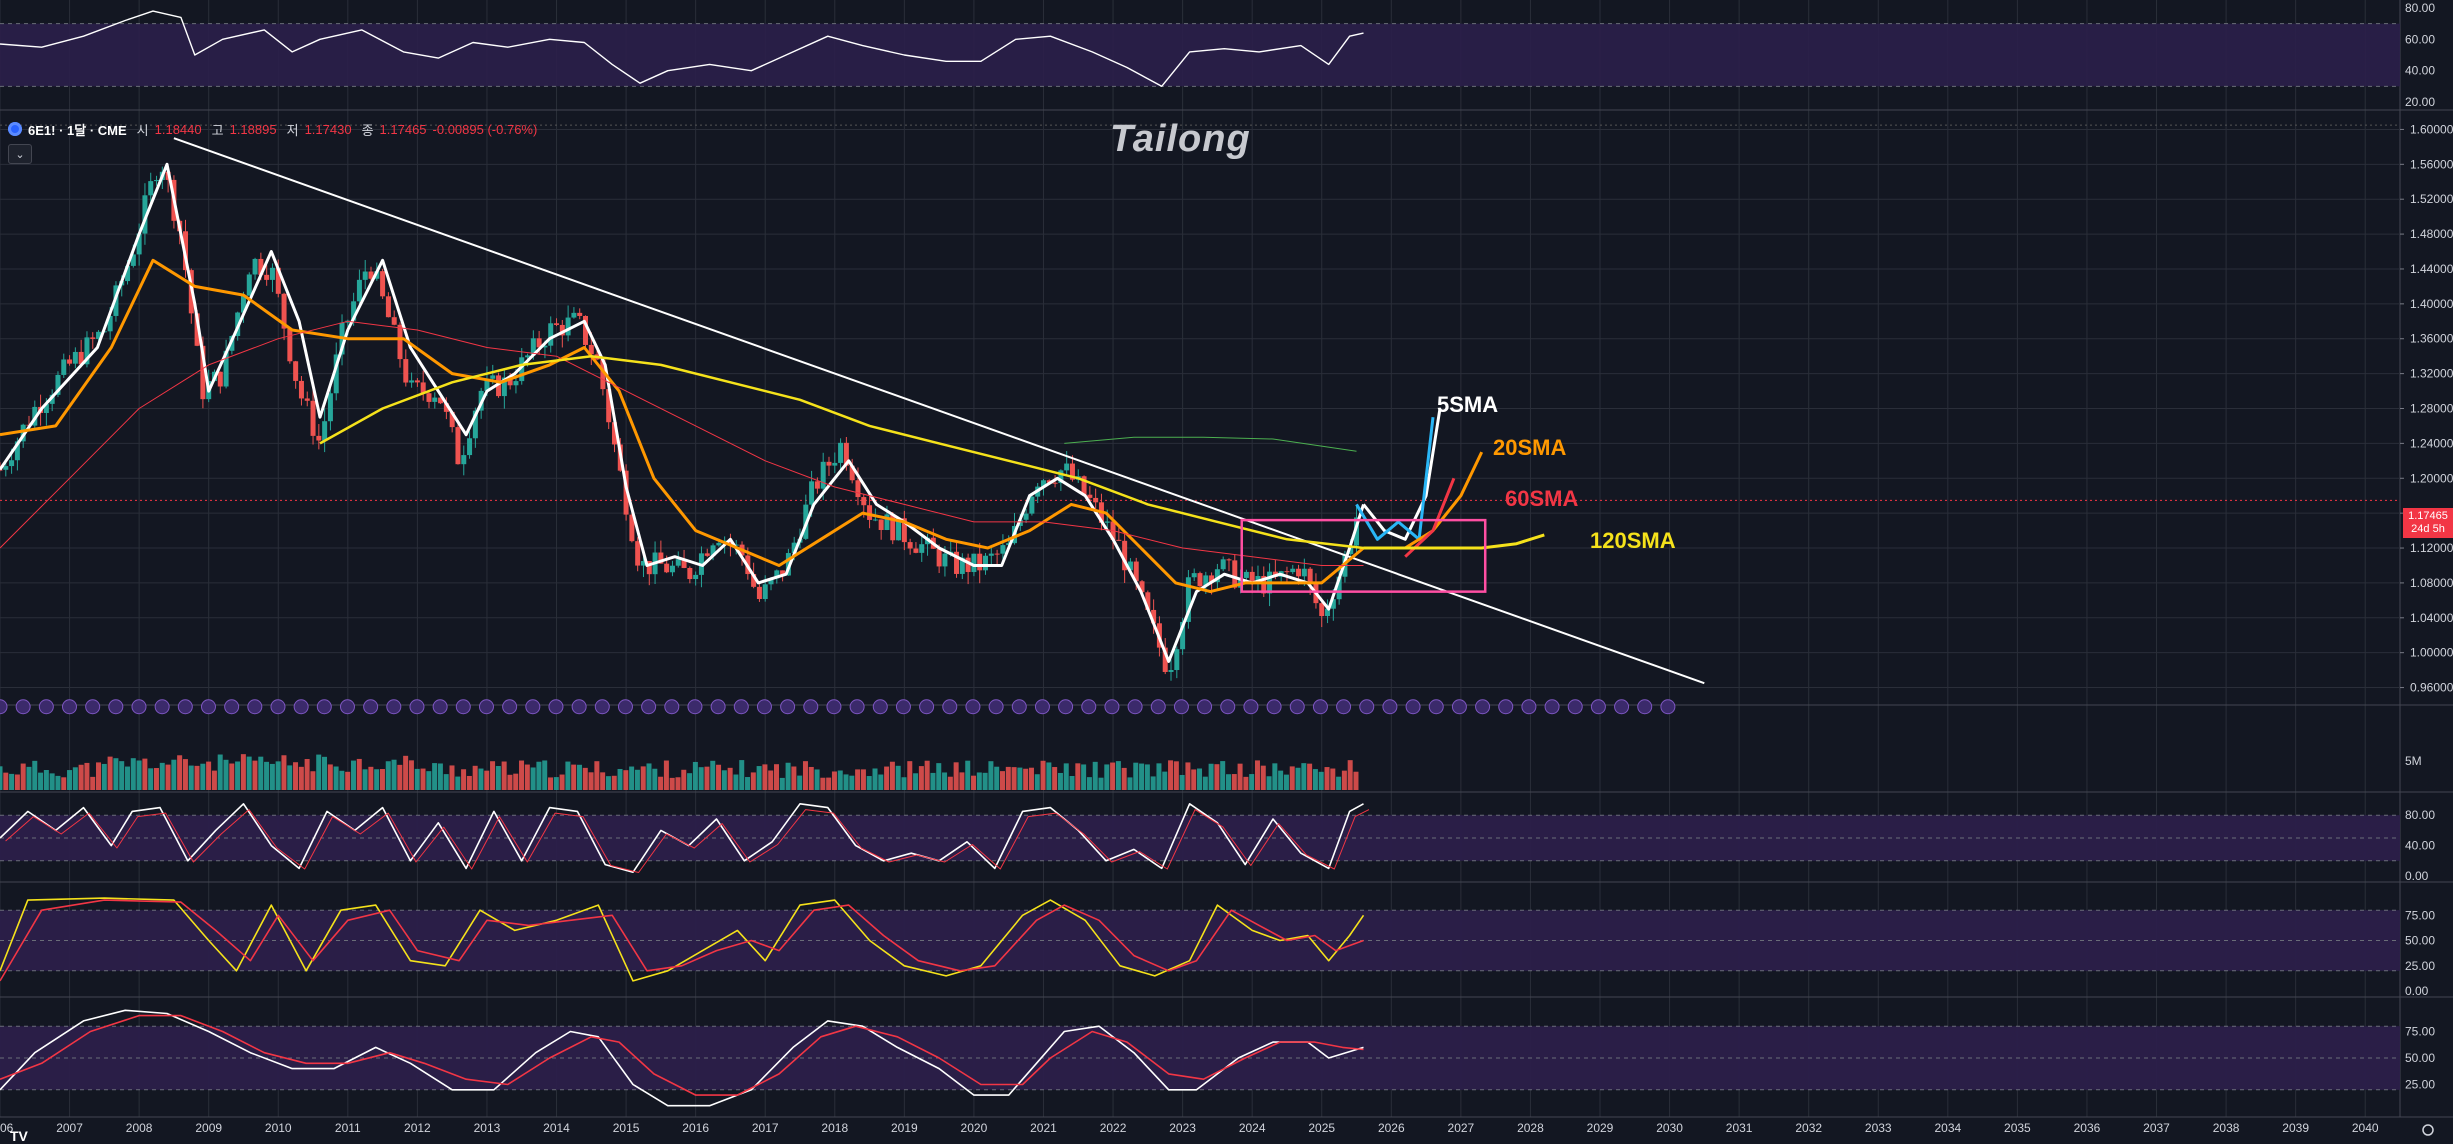 Image resolution: width=2453 pixels, height=1144 pixels. What do you see at coordinates (2420, 815) in the screenshot?
I see `osc-tick-label: 80.00` at bounding box center [2420, 815].